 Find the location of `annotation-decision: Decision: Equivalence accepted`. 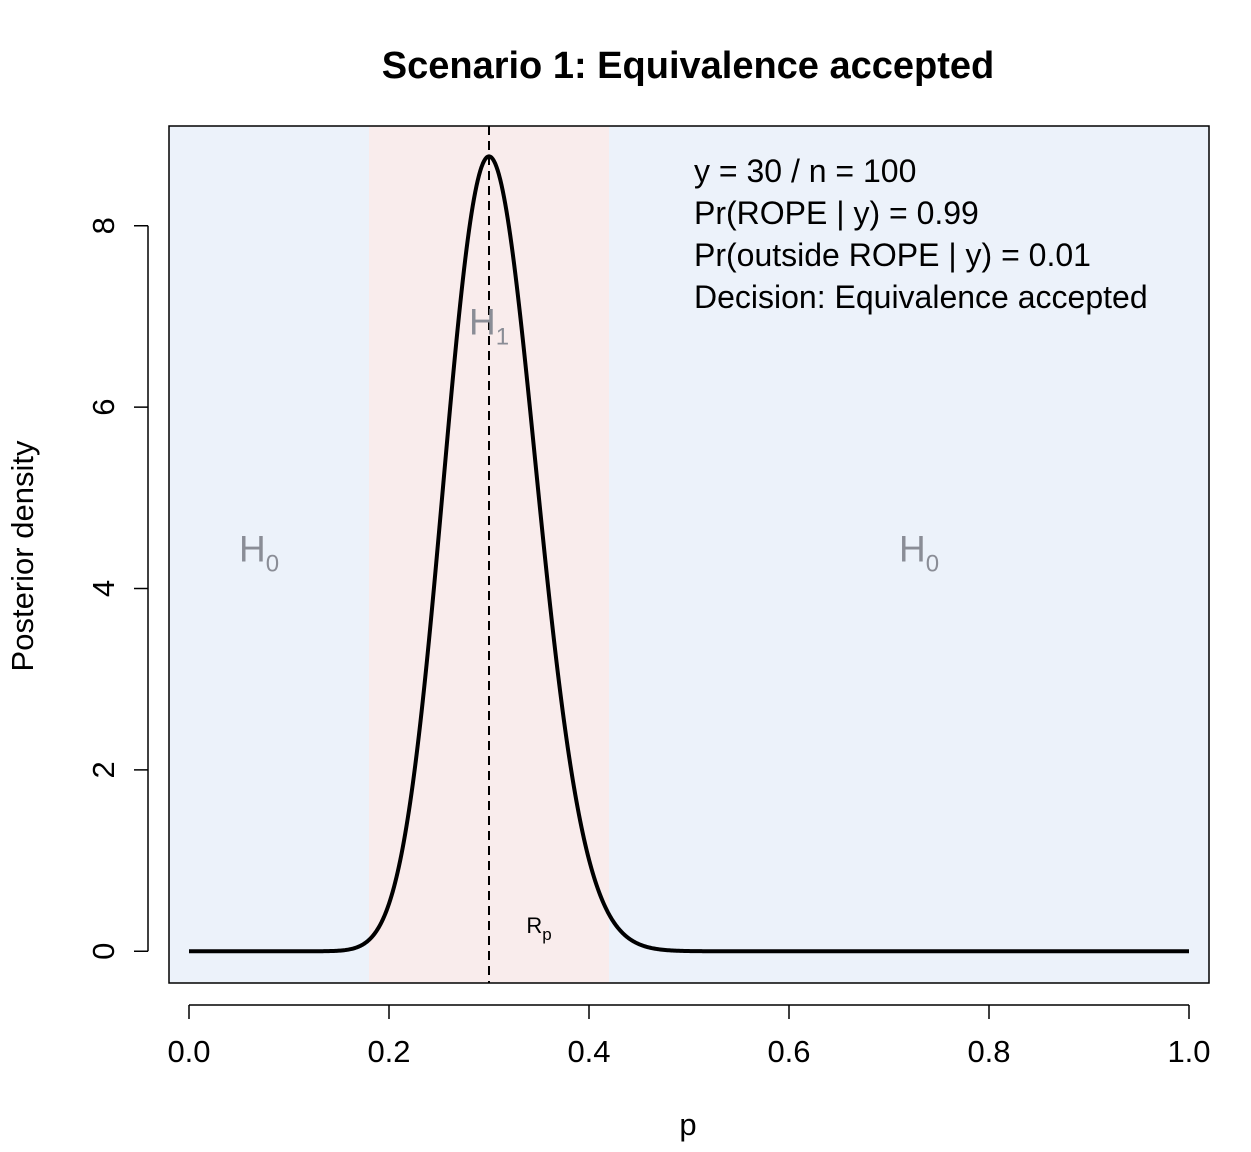

annotation-decision: Decision: Equivalence accepted is located at coordinates (921, 297).